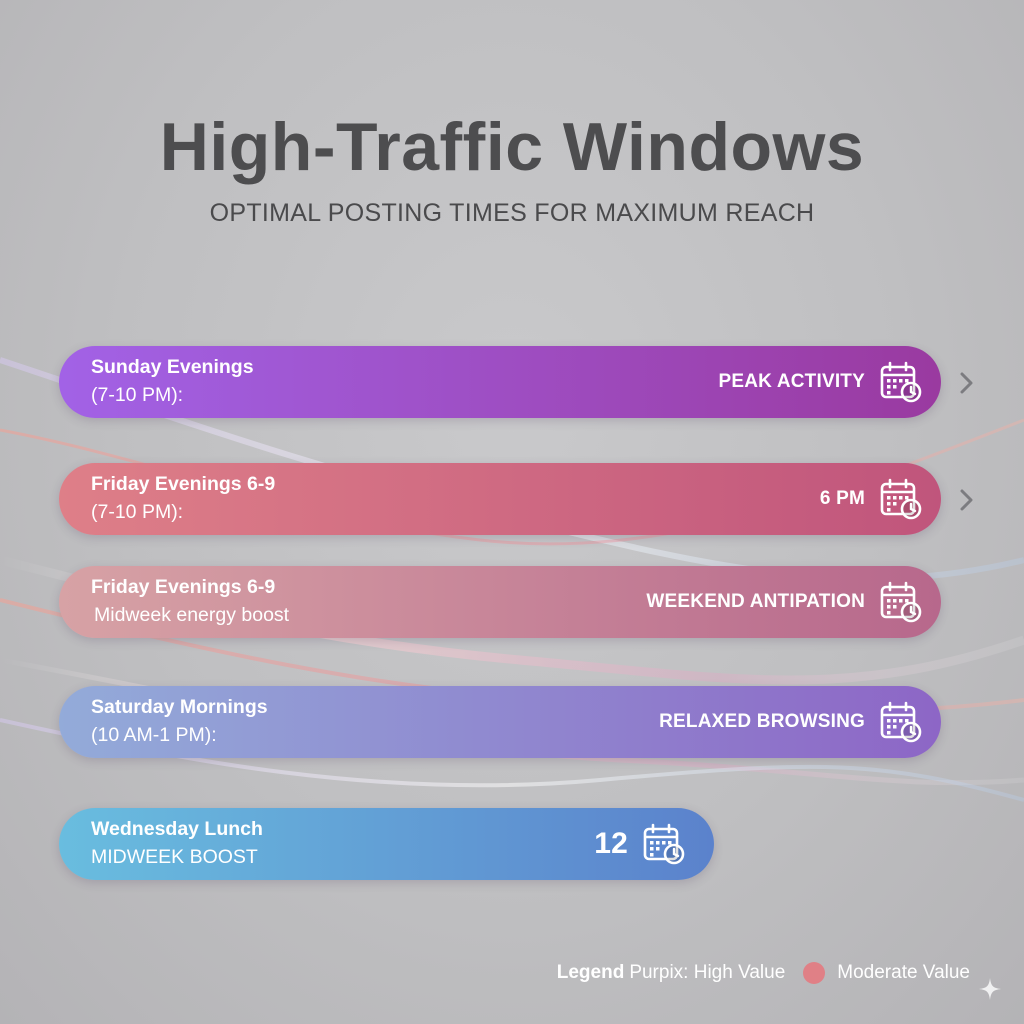 The width and height of the screenshot is (1024, 1024). Describe the element at coordinates (386, 844) in the screenshot. I see `time-window-row-wednesday-lunch: Wednesday Lunch MIDWEEK BOOST 12` at that location.